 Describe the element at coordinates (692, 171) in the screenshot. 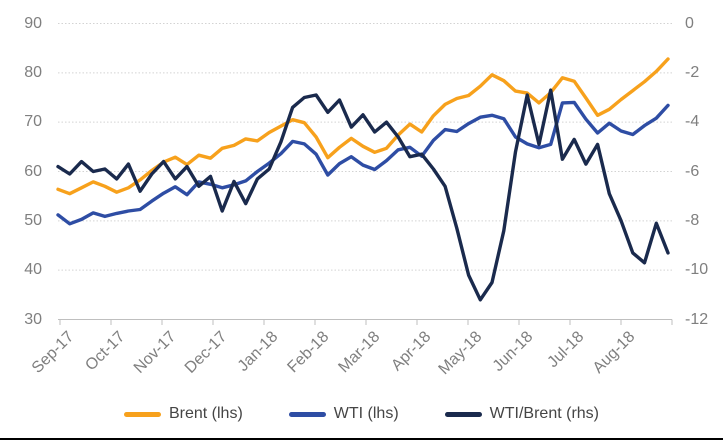

I see `y-axis-label-right: -6` at that location.